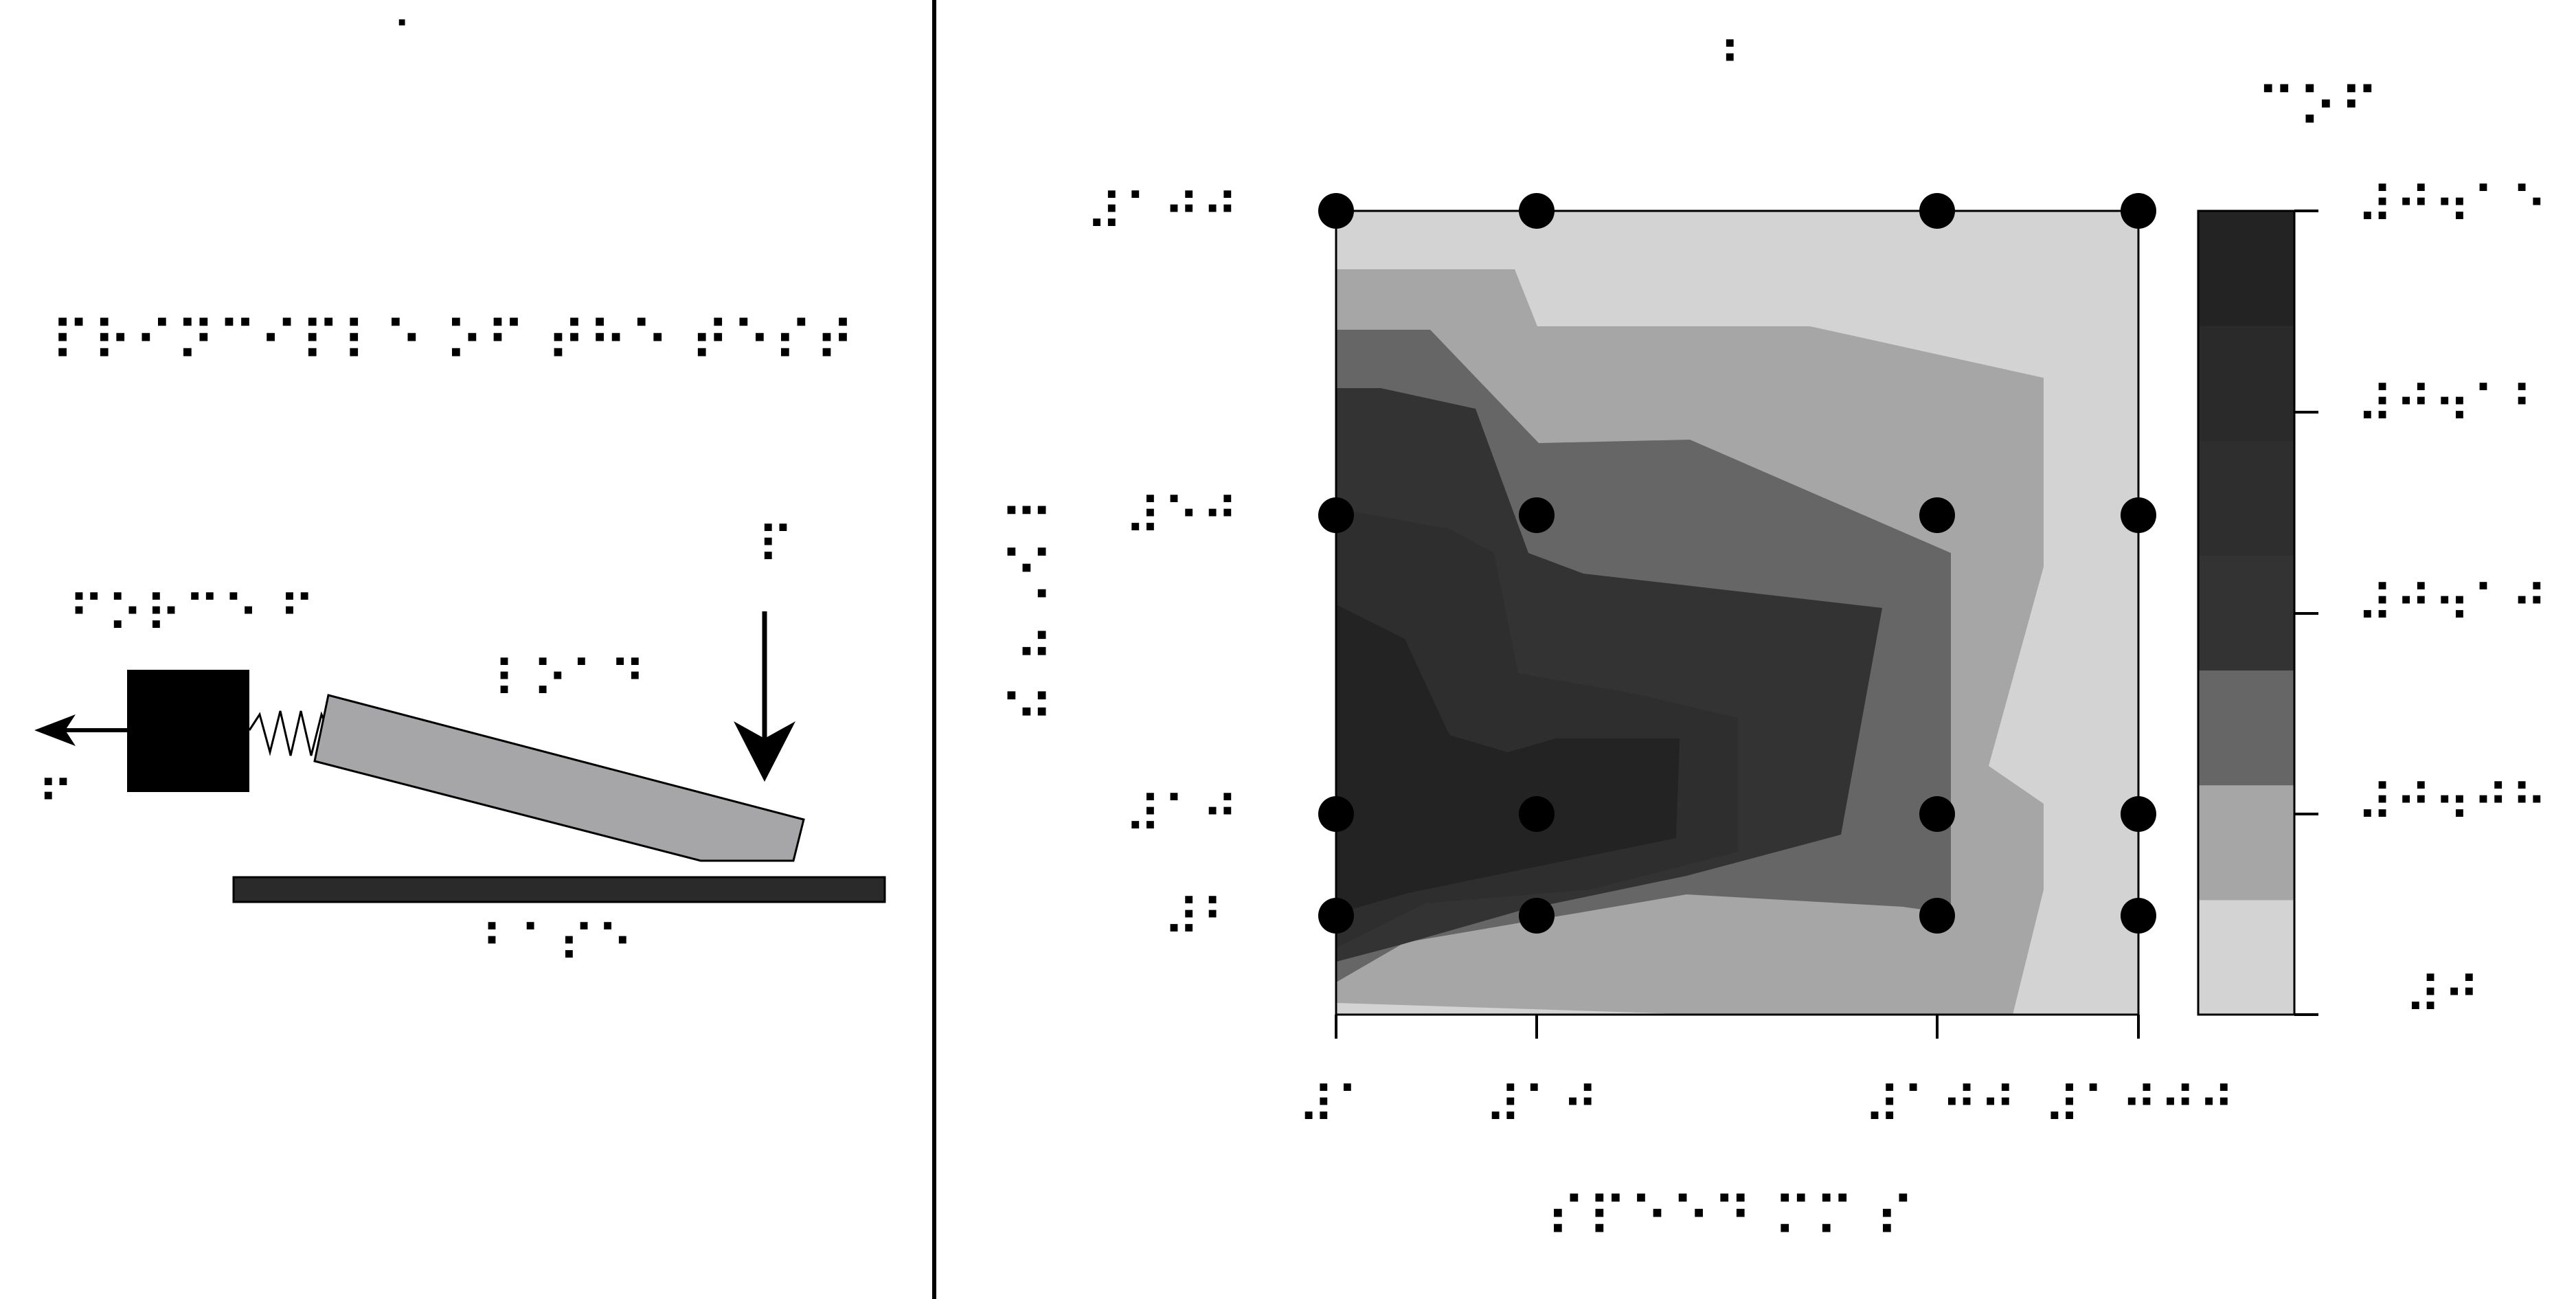  What do you see at coordinates (1402, 790) in the screenshot?
I see `contour-level-6b` at bounding box center [1402, 790].